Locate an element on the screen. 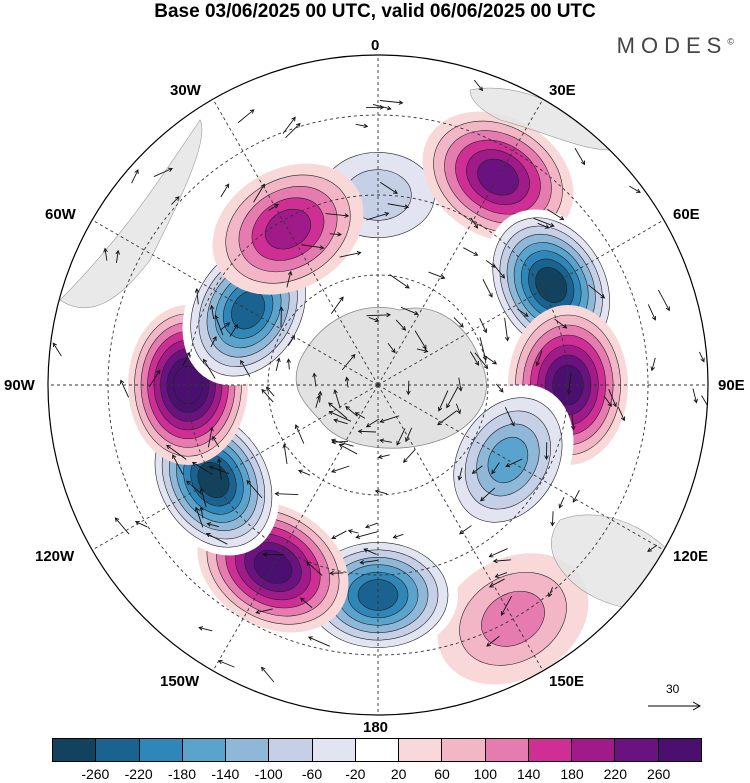 This screenshot has height=783, width=750. brand-logo: MODES© is located at coordinates (675, 46).